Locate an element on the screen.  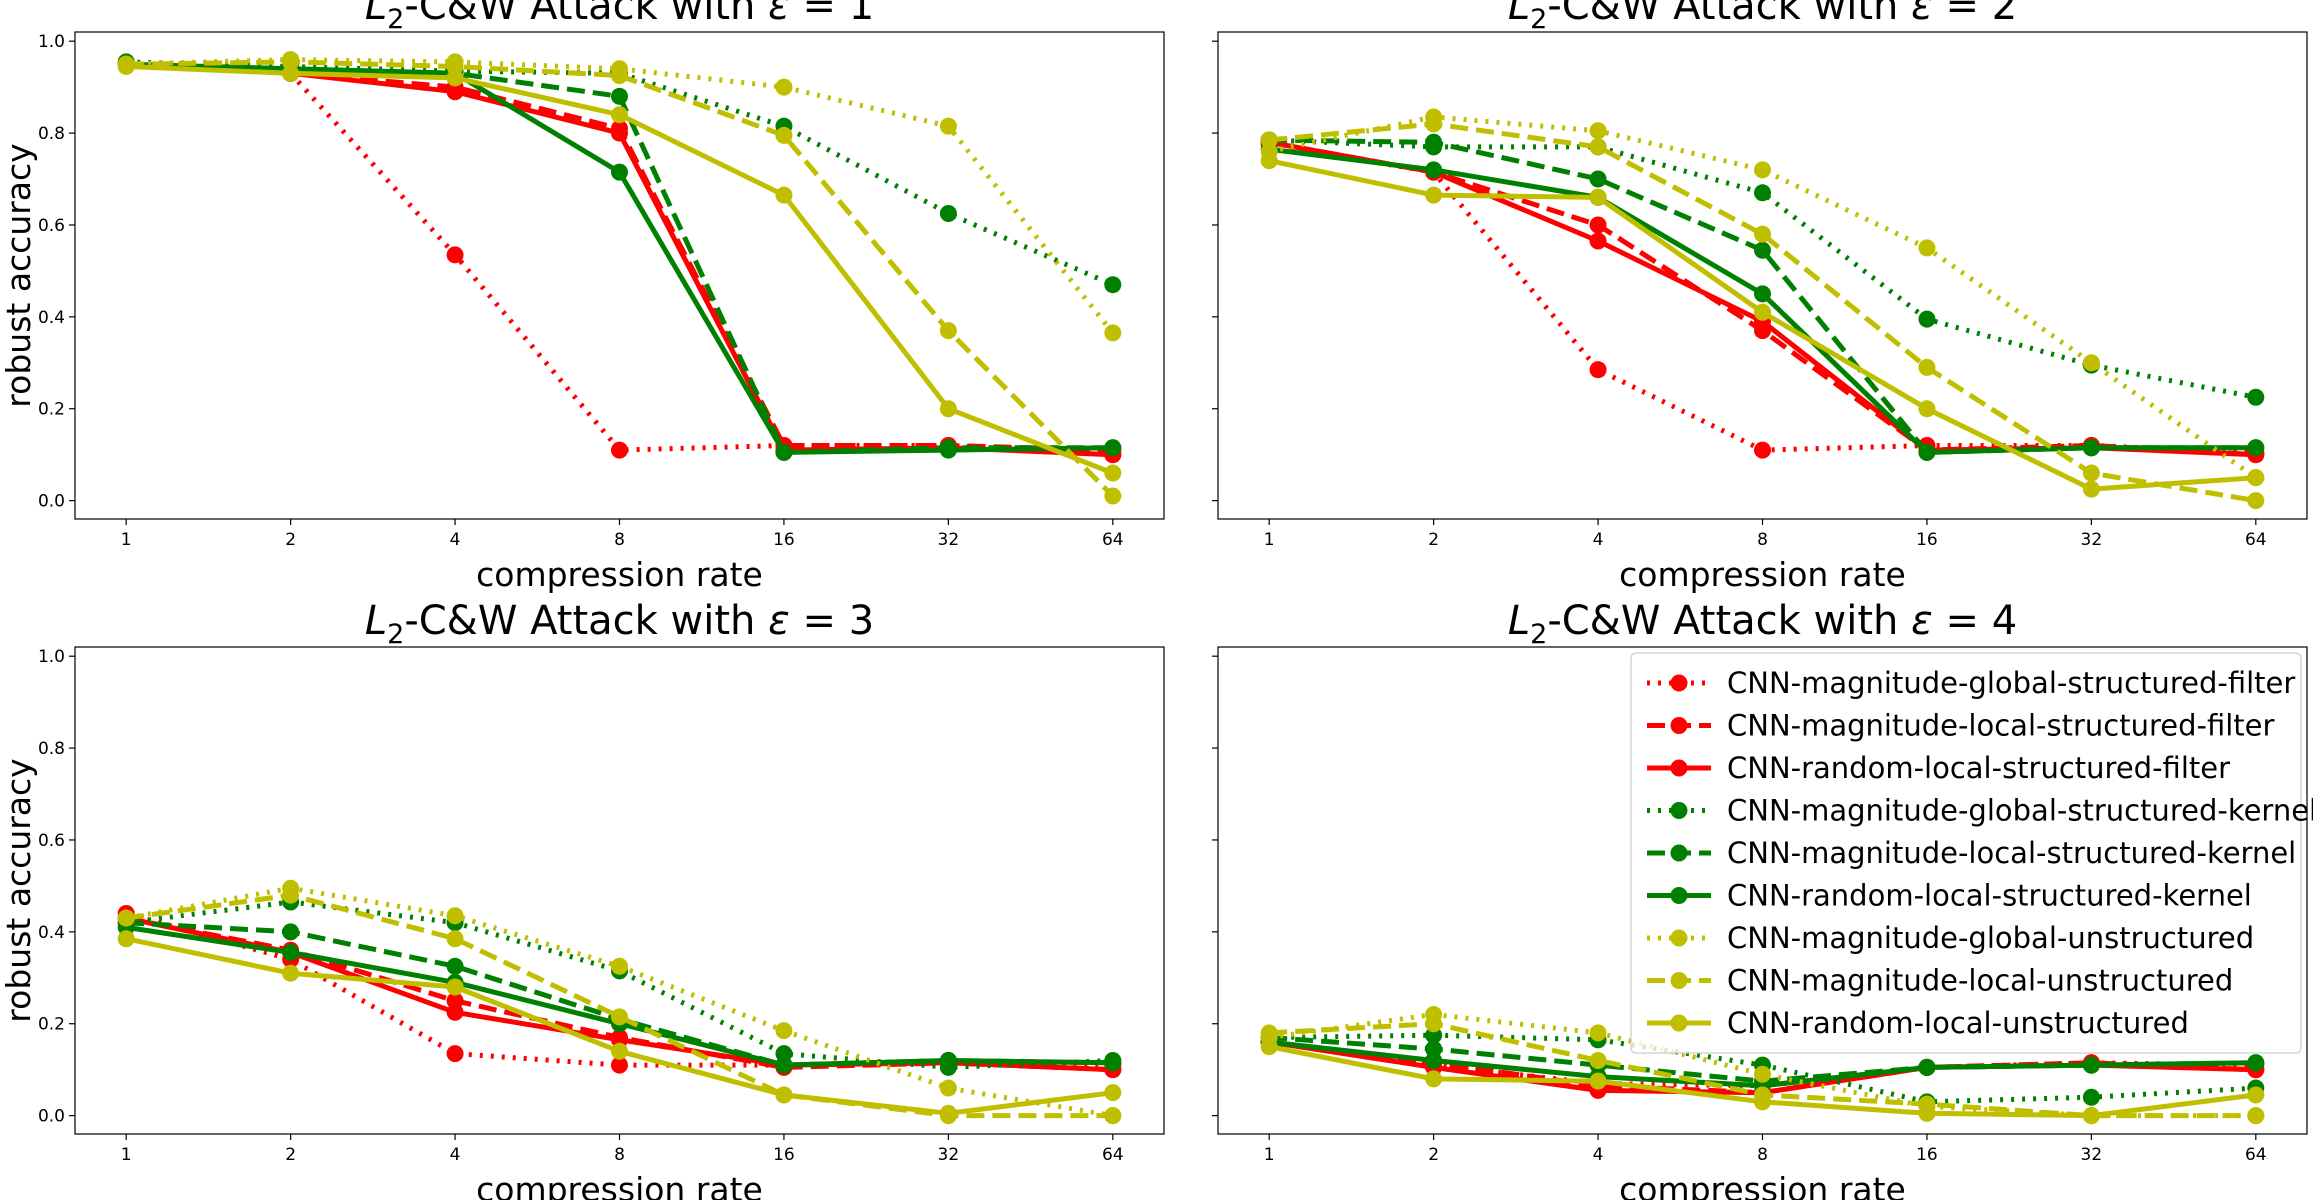
legend-box is located at coordinates (1966, 853).